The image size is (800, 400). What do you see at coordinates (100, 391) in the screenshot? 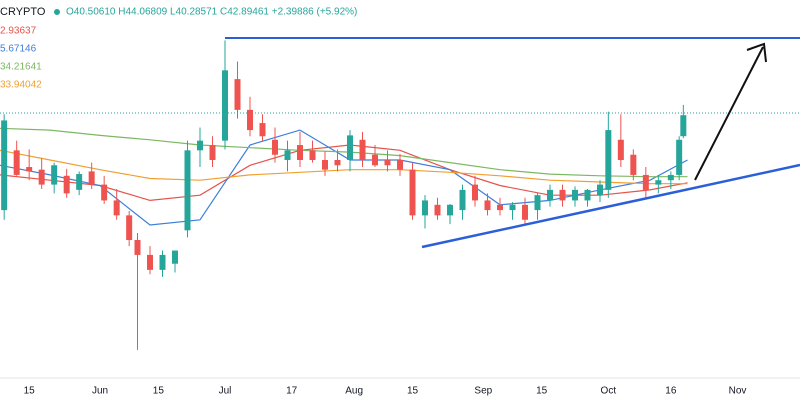
I see `x-tick-label: Jun` at bounding box center [100, 391].